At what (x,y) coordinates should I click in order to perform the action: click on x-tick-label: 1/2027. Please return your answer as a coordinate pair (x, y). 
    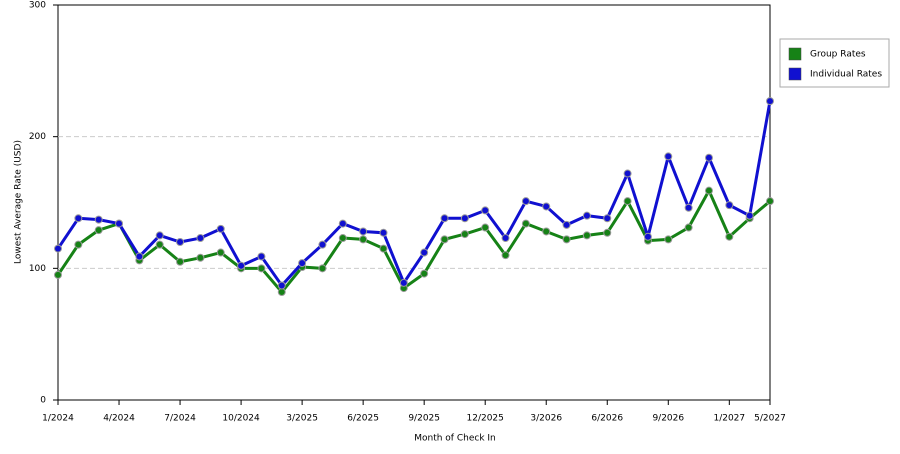
    Looking at the image, I should click on (729, 419).